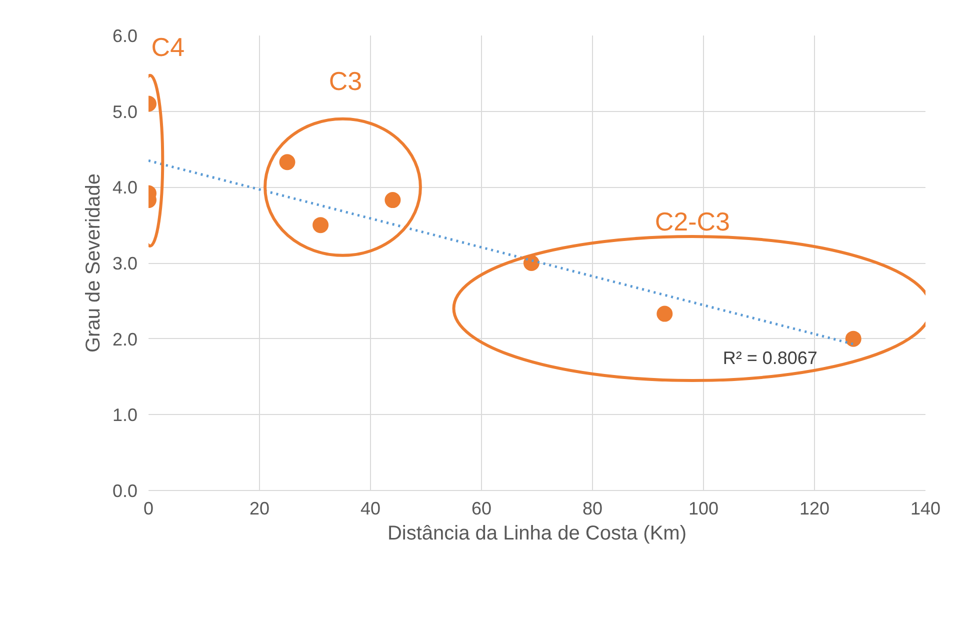  I want to click on x-tick-label: 60, so click(481, 508).